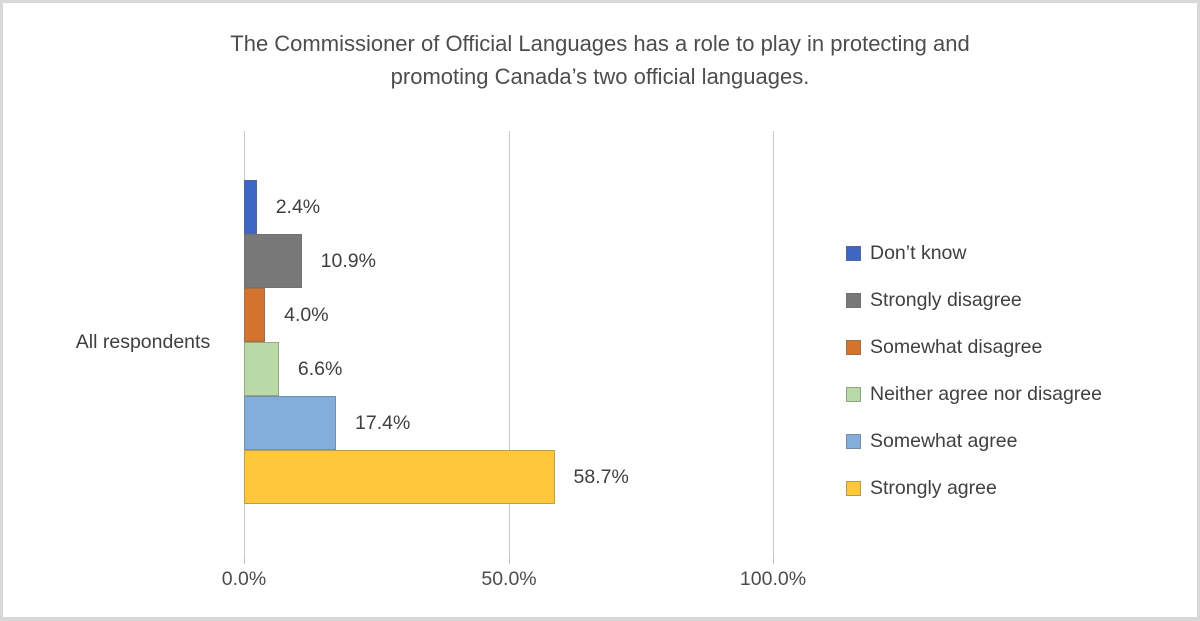 The image size is (1200, 621). Describe the element at coordinates (986, 393) in the screenshot. I see `legend-label-neither: Neither agree nor disagree` at that location.